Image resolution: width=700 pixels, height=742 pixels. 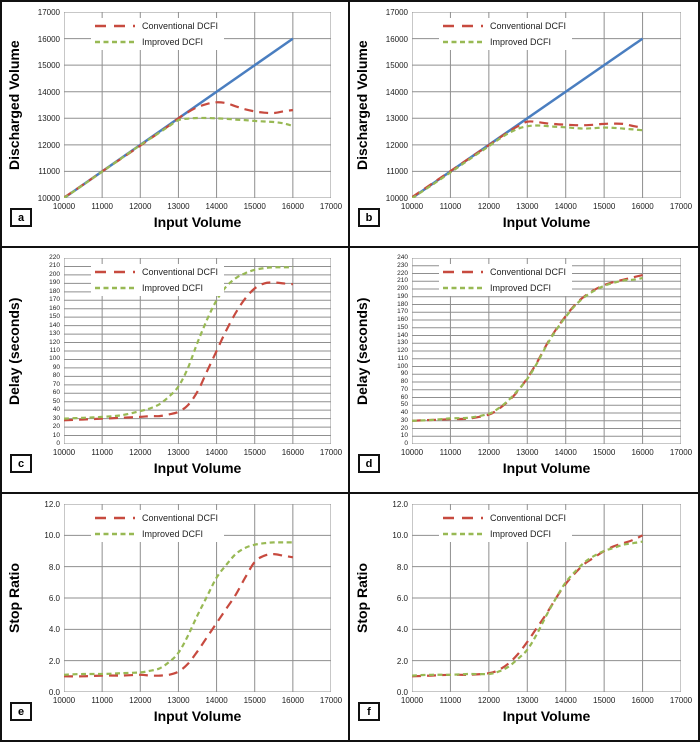 I want to click on y-tick-label: 14000, so click(x=48, y=92).